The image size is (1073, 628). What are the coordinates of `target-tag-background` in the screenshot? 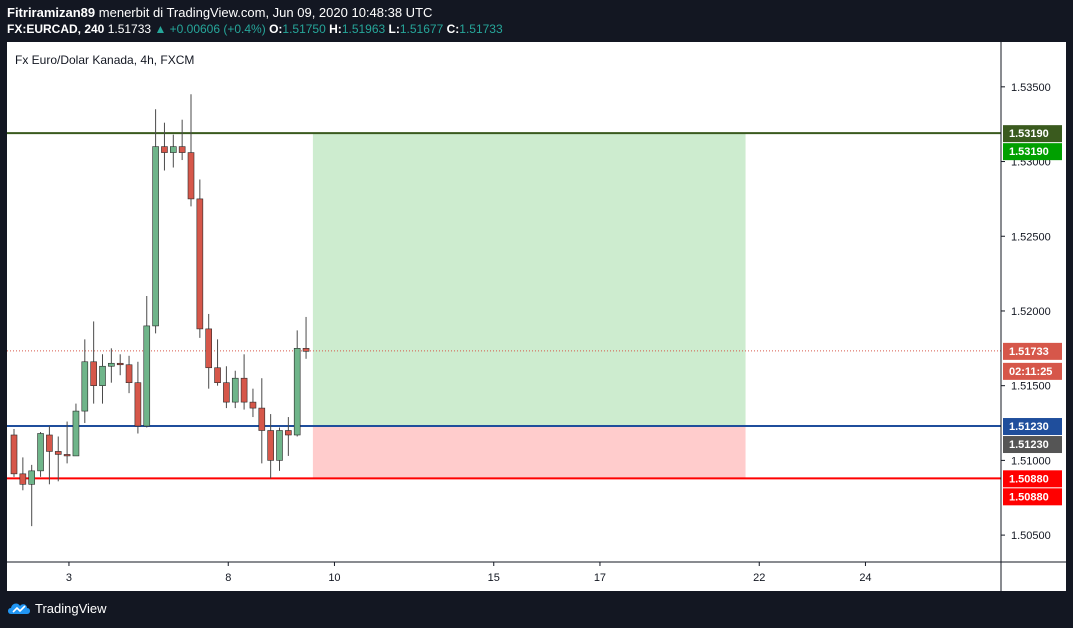 It's located at (1032, 134).